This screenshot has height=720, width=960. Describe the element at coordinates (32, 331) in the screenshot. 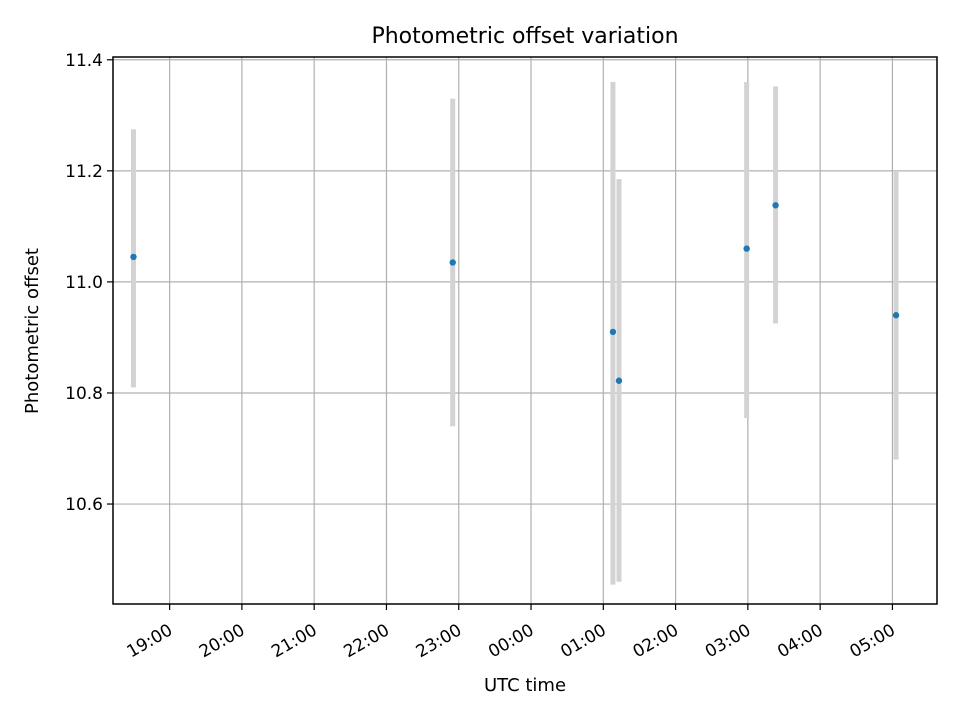

I see `y-axis-label: Photometric offset` at that location.